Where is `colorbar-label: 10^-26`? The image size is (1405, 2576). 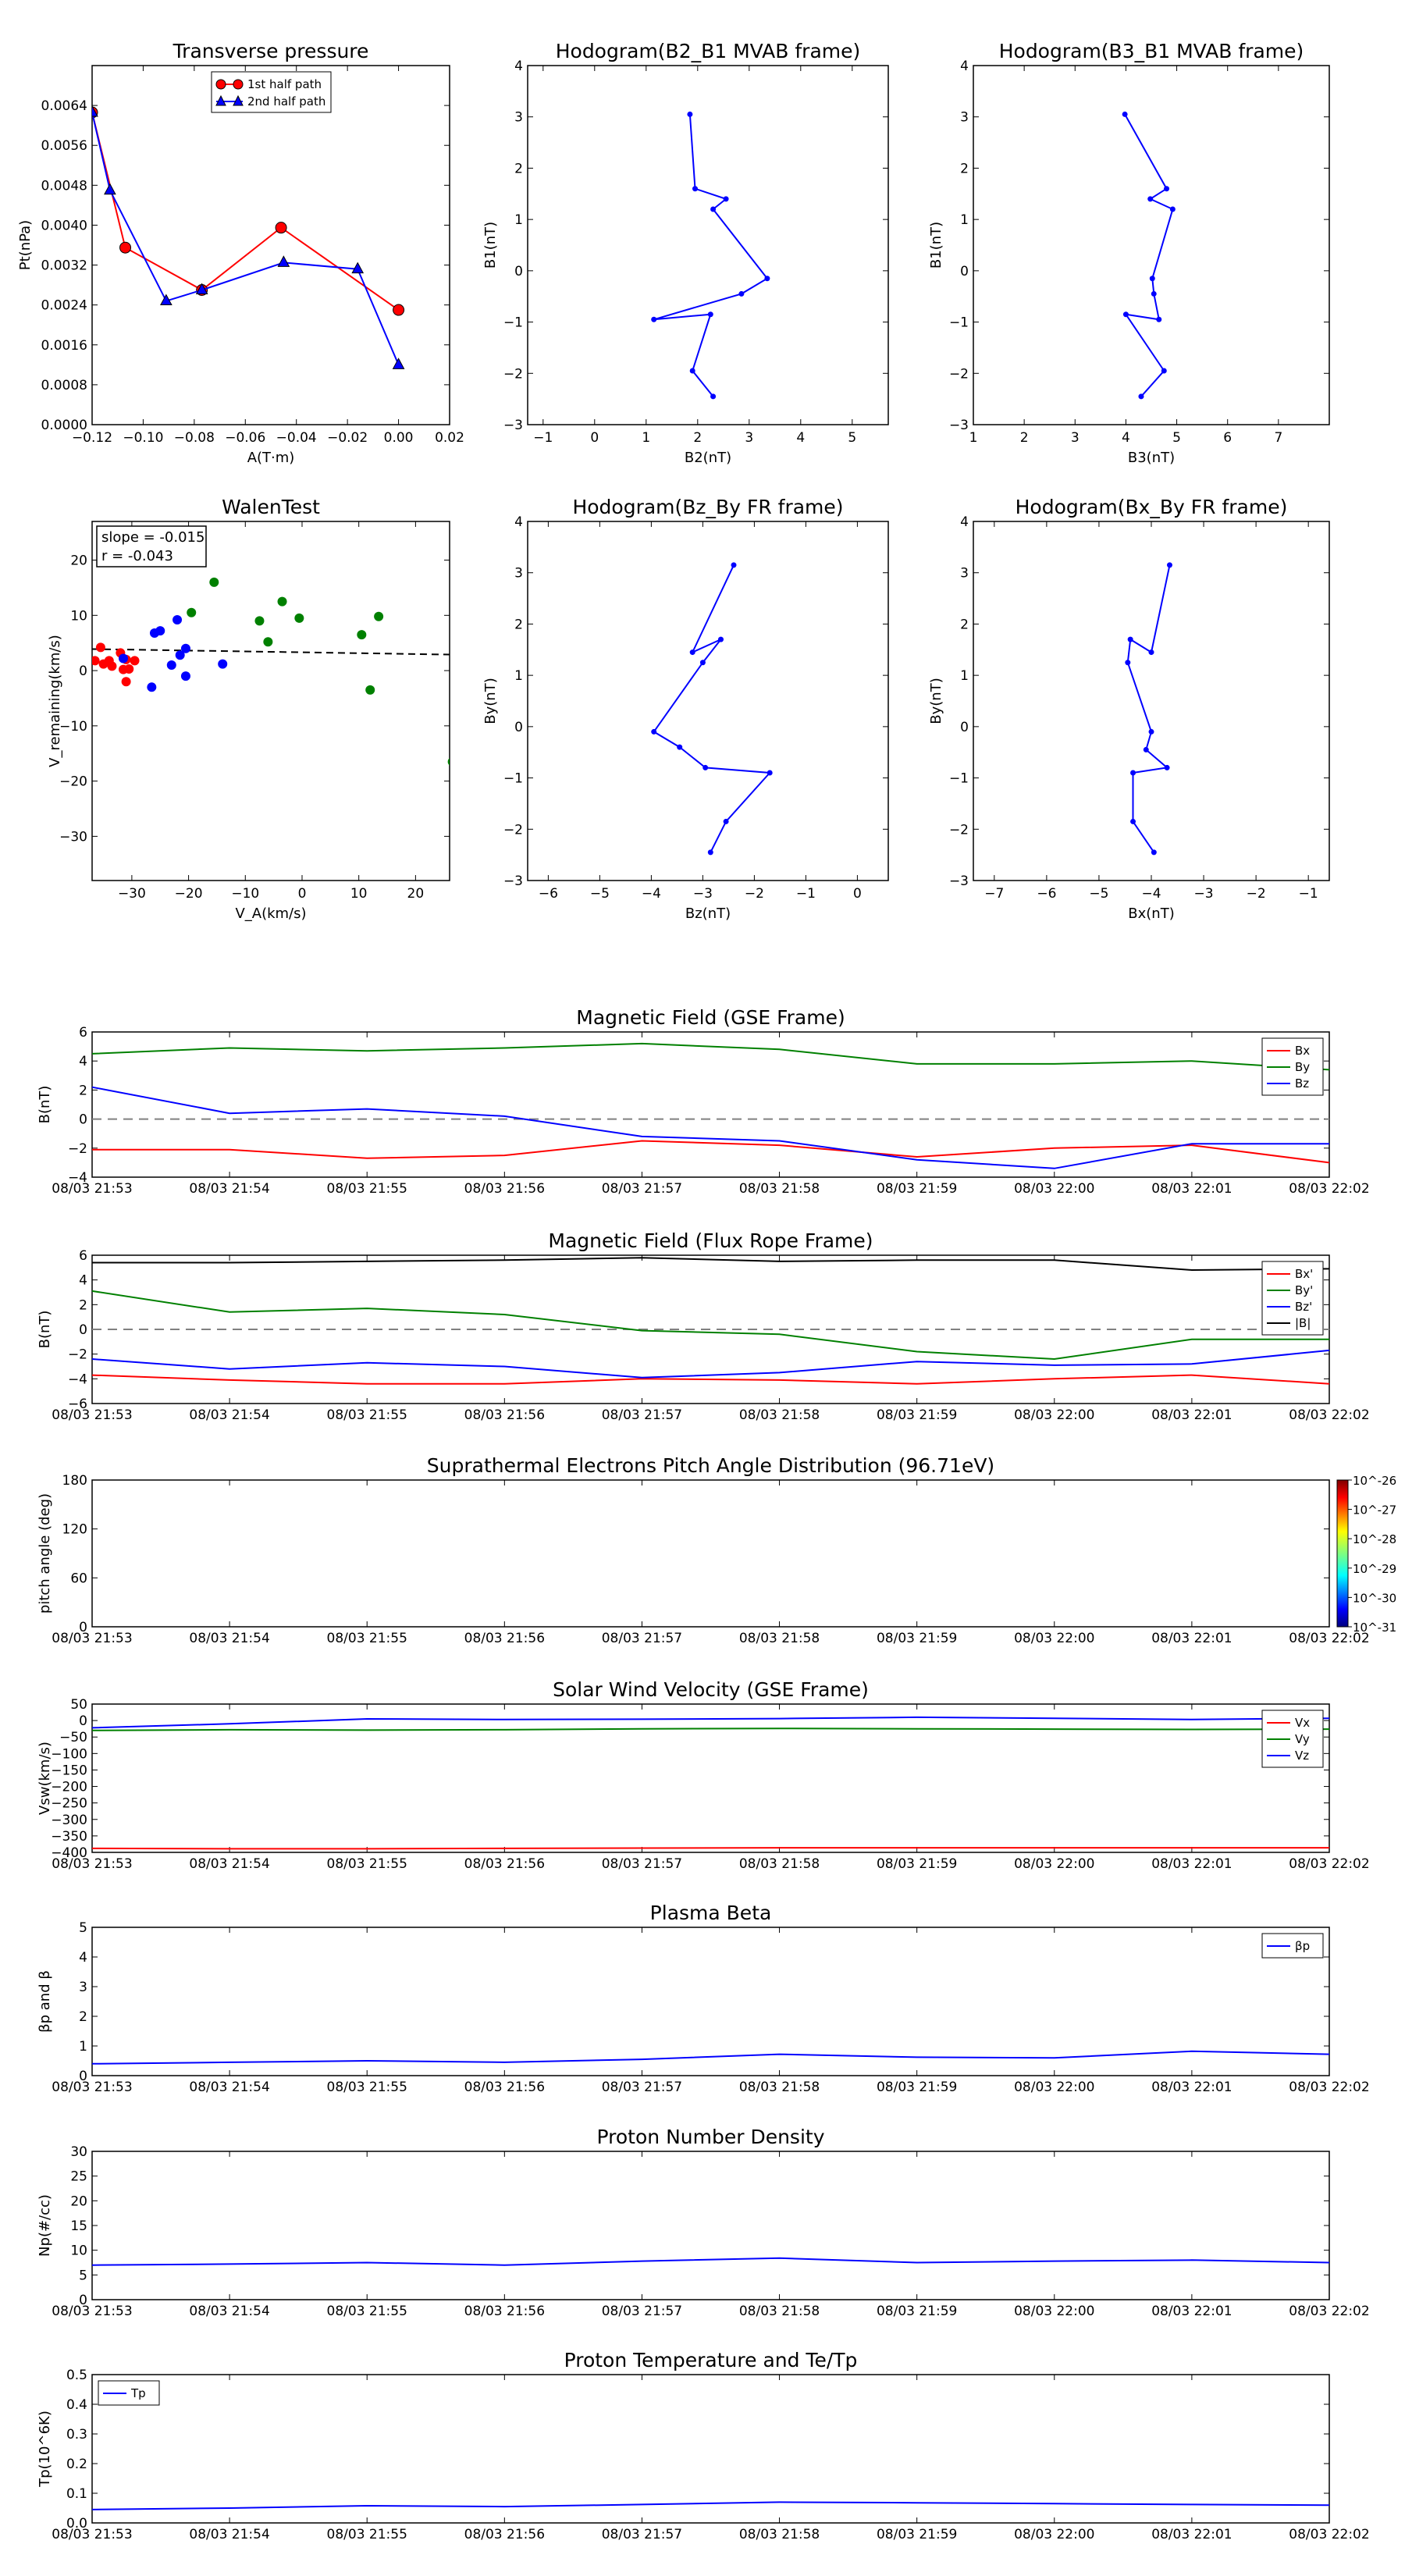 colorbar-label: 10^-26 is located at coordinates (1374, 1481).